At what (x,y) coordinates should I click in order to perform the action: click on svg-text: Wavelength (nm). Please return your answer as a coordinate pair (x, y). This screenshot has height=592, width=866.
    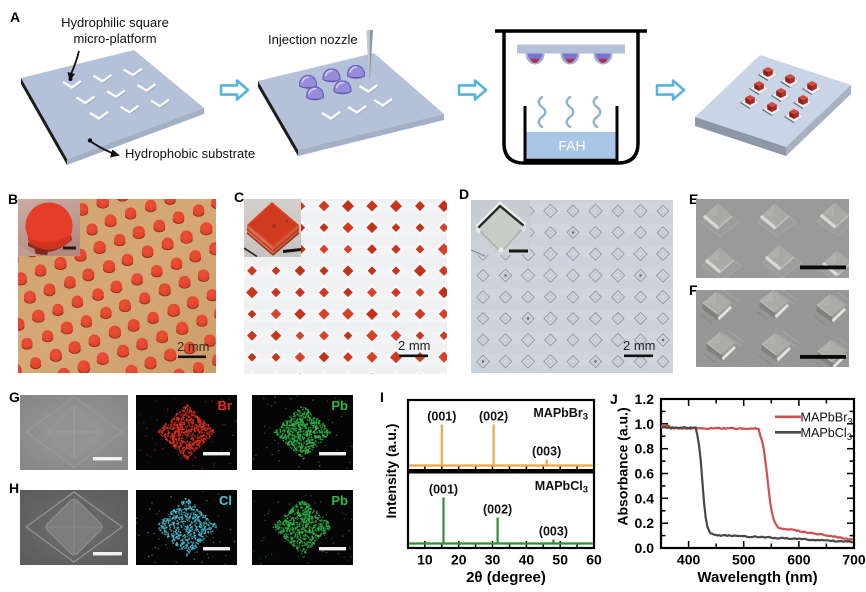
    Looking at the image, I should click on (757, 577).